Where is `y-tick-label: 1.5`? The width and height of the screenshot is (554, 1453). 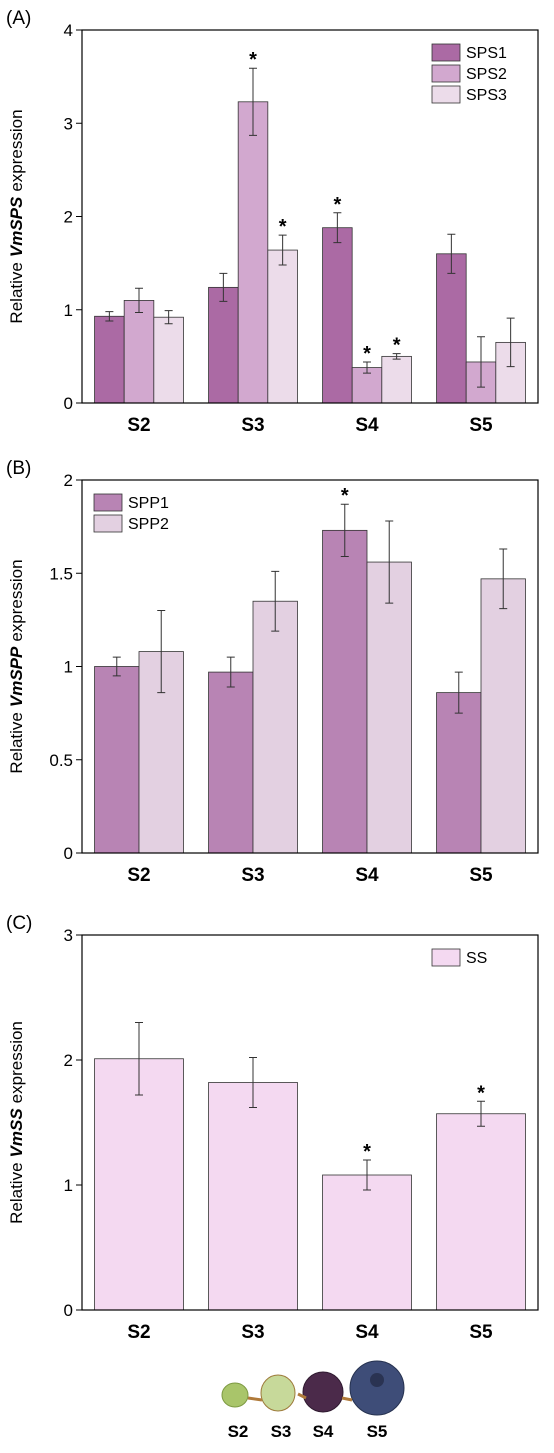
y-tick-label: 1.5 is located at coordinates (61, 573).